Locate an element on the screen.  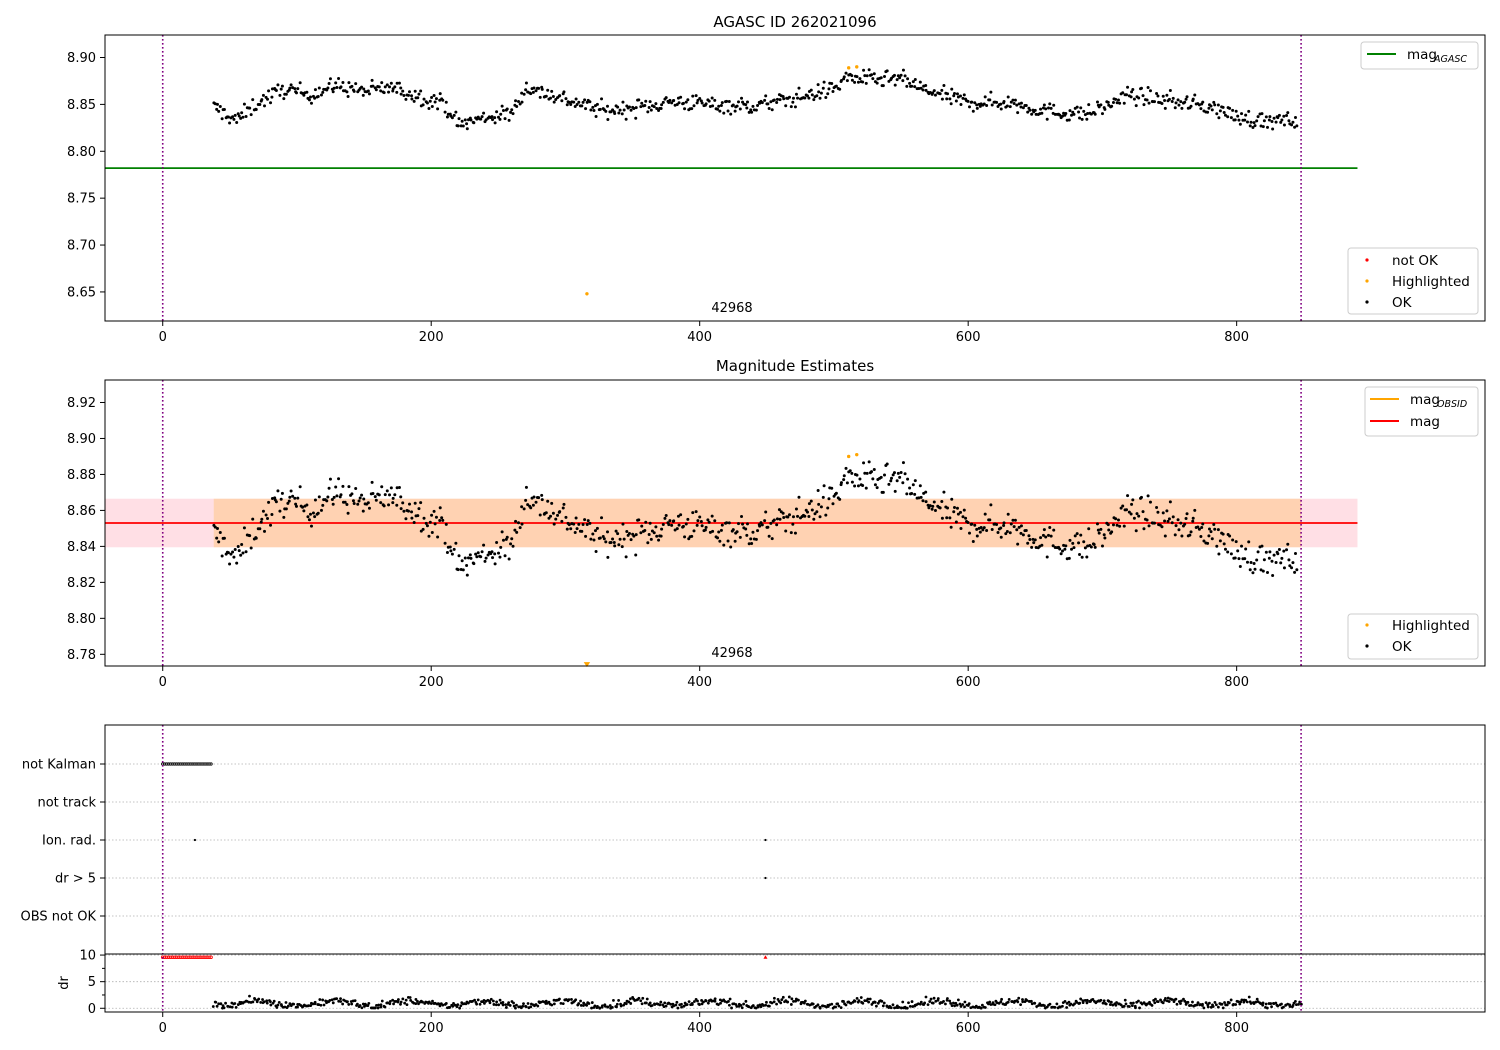
agasc-ytick-label: 8.90 is located at coordinates (81, 58).